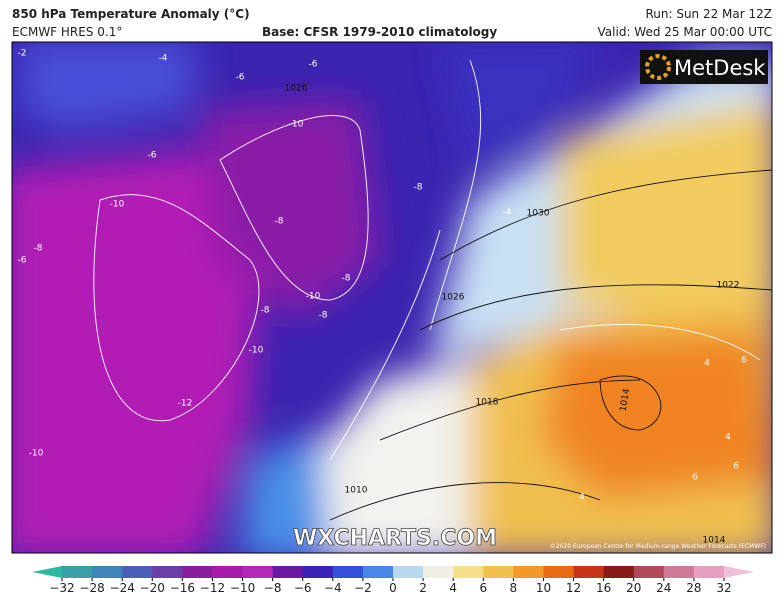  Describe the element at coordinates (22, 54) in the screenshot. I see `temp-label: -2` at that location.